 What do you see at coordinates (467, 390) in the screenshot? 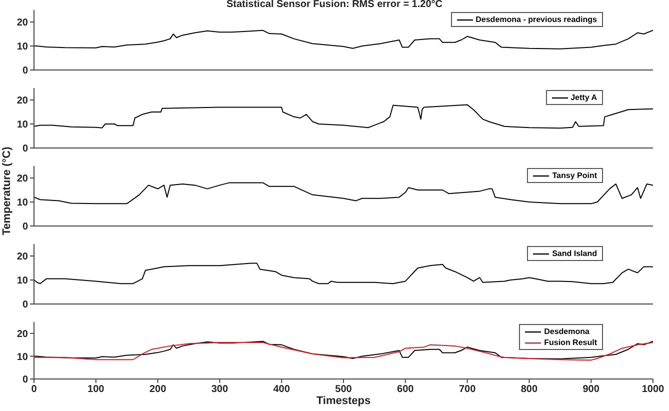
I see `x-tick-label: 700` at bounding box center [467, 390].